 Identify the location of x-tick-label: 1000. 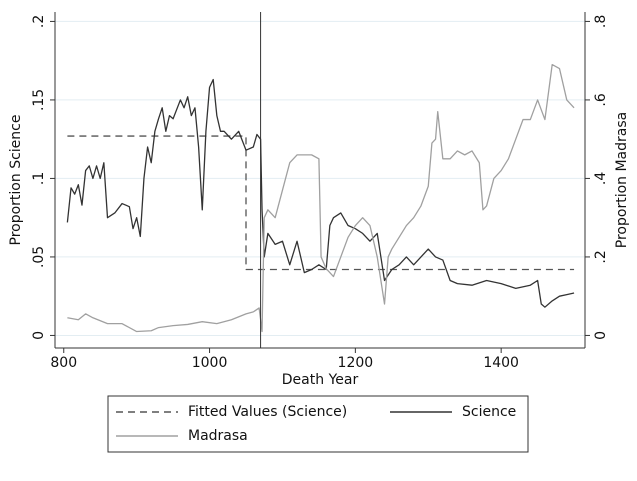
(210, 363).